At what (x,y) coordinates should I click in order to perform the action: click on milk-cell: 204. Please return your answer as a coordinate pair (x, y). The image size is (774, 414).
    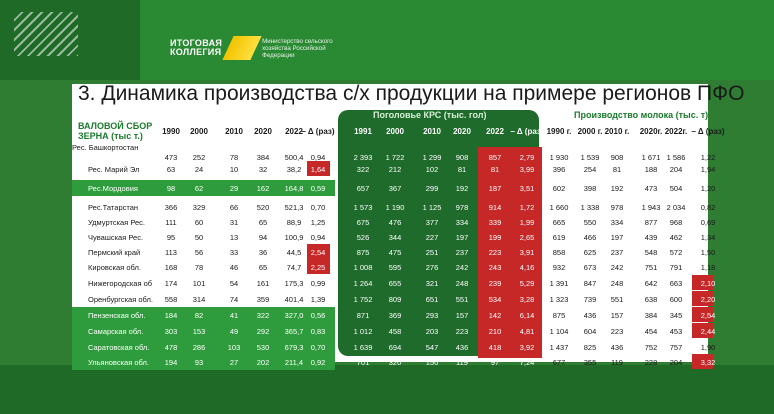
    Looking at the image, I should click on (676, 169).